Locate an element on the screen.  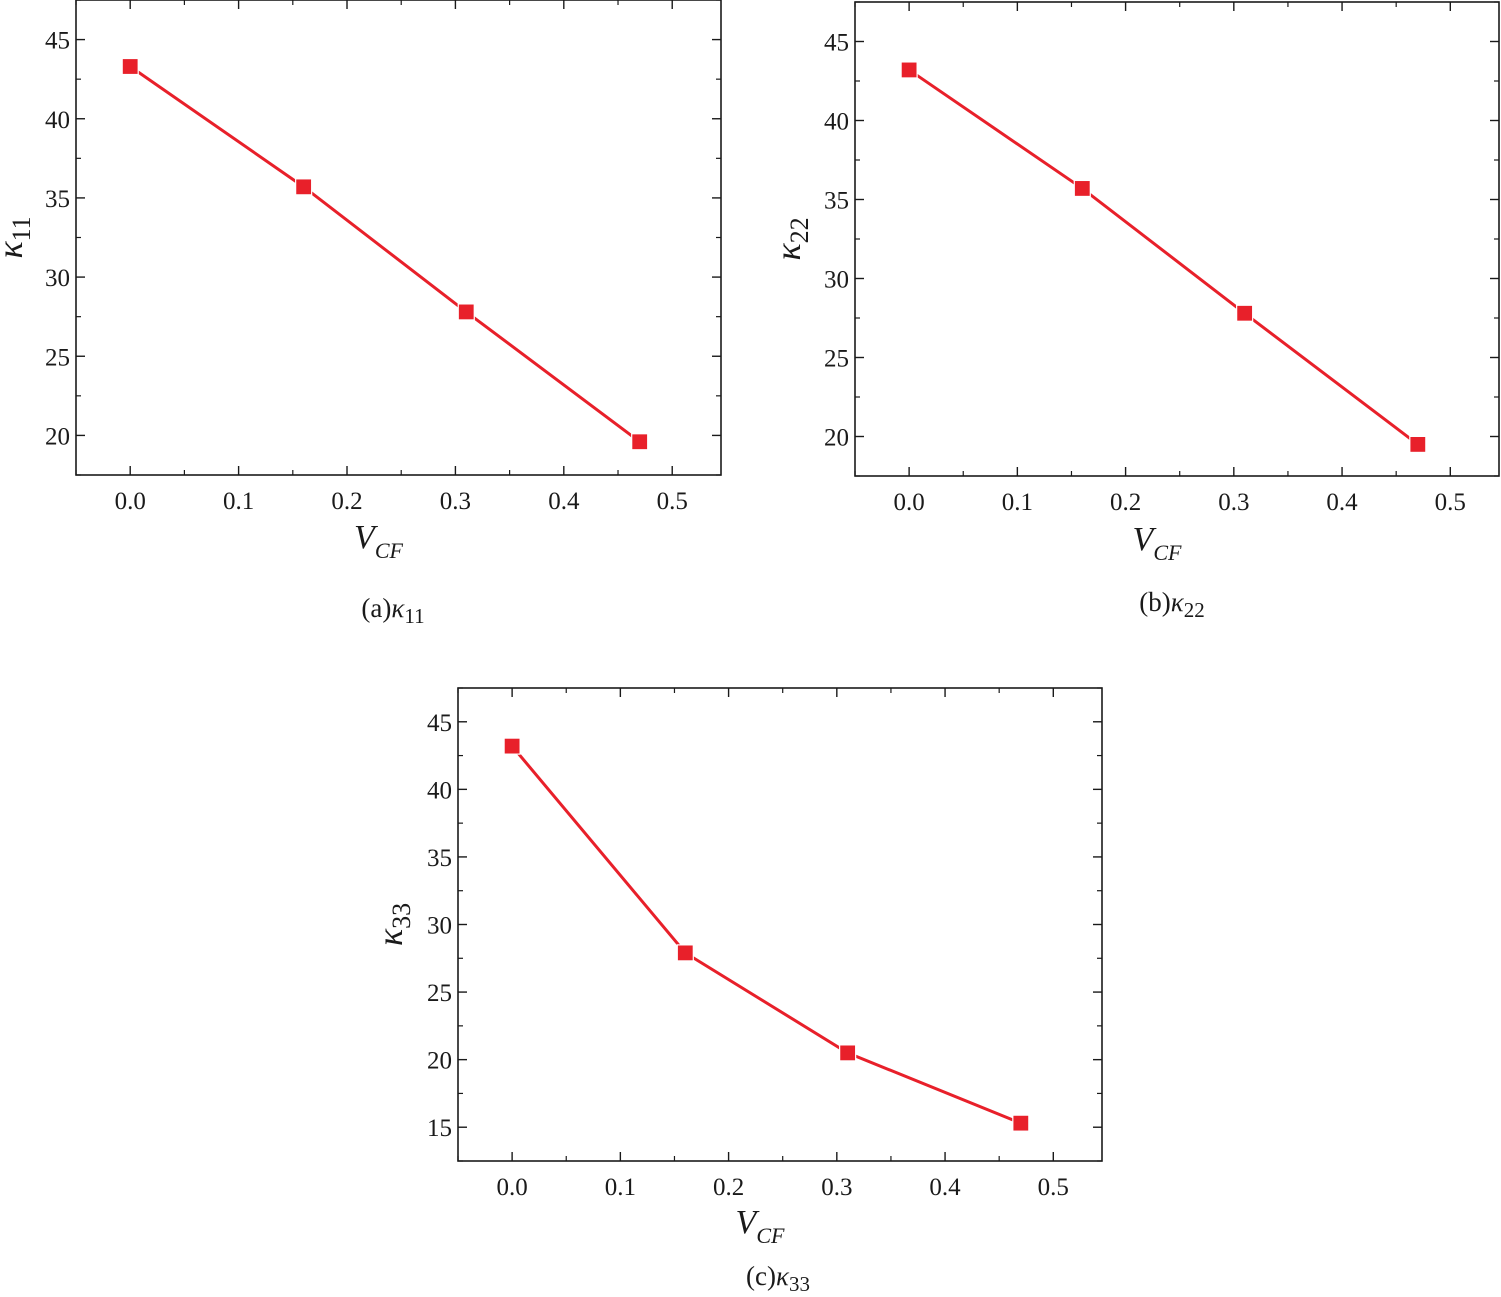
y-axis-label: κ33 is located at coordinates (393, 924).